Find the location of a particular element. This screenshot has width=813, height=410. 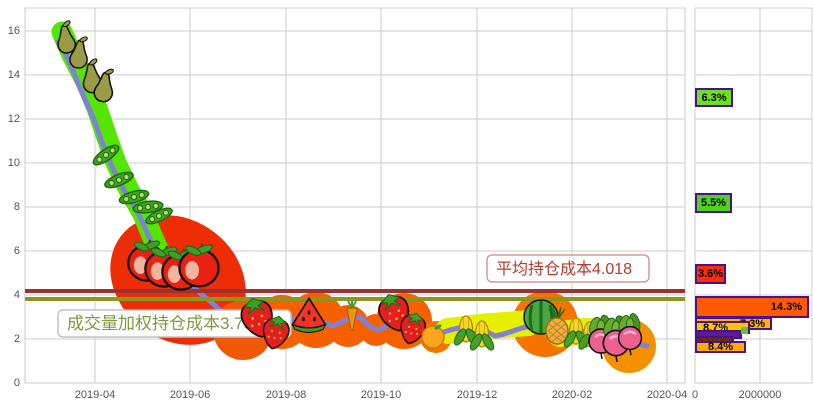

date-tick-label: 2020-04 is located at coordinates (667, 395).